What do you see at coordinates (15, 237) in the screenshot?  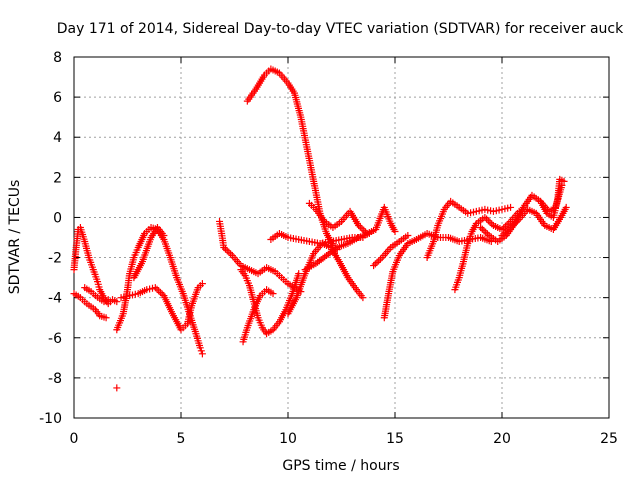 I see `y-axis-label: SDTVAR / TECUs` at bounding box center [15, 237].